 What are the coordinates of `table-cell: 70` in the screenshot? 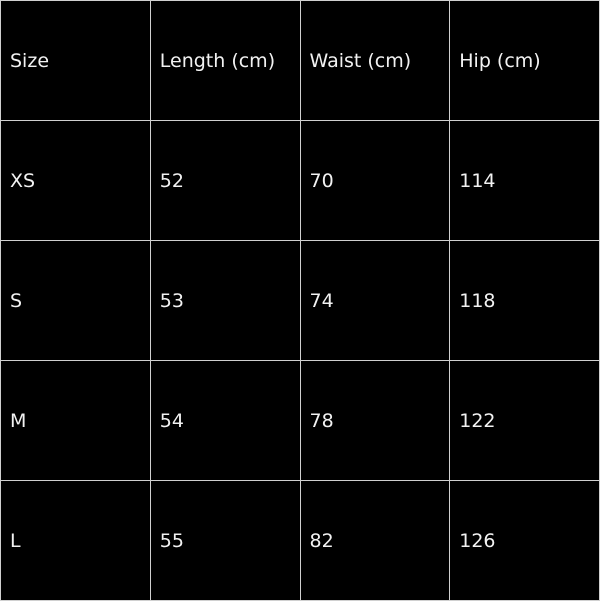 It's located at (375, 180).